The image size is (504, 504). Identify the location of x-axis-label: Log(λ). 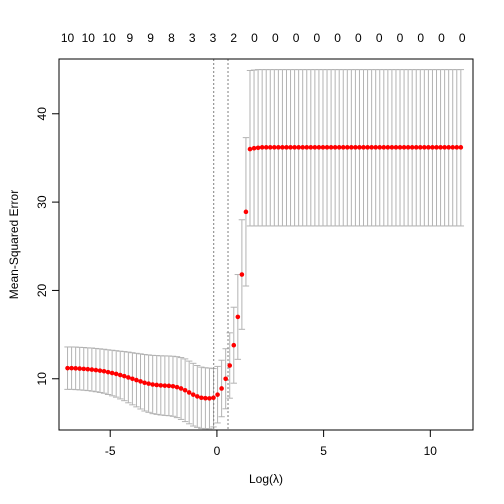
(266, 479).